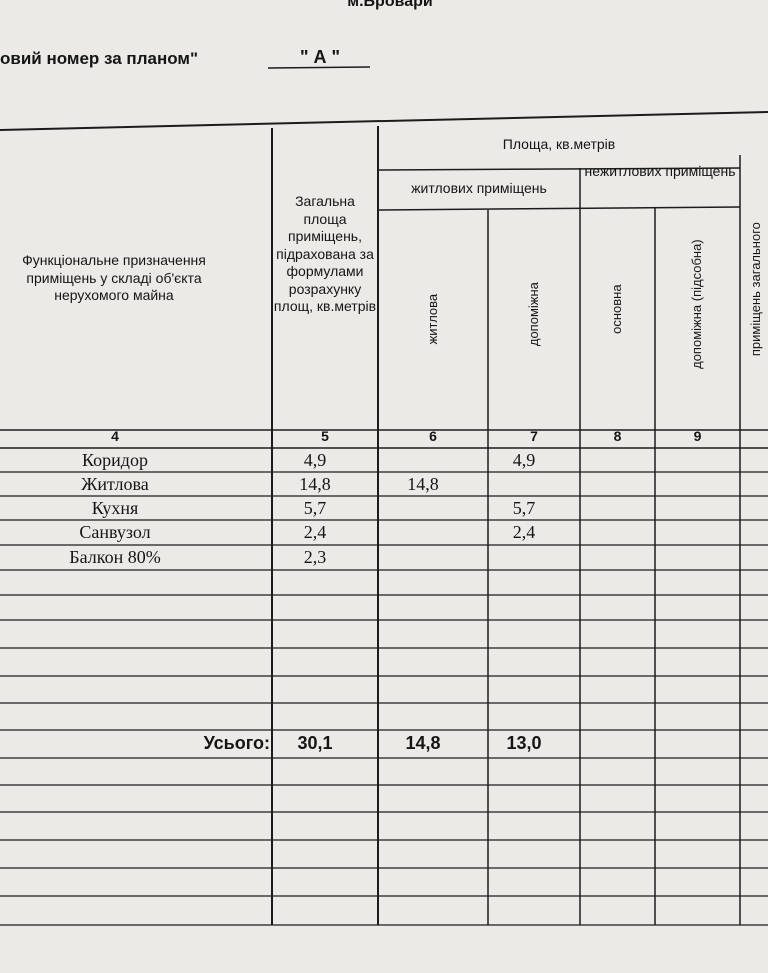 The image size is (768, 973). I want to click on column-number: 8, so click(617, 436).